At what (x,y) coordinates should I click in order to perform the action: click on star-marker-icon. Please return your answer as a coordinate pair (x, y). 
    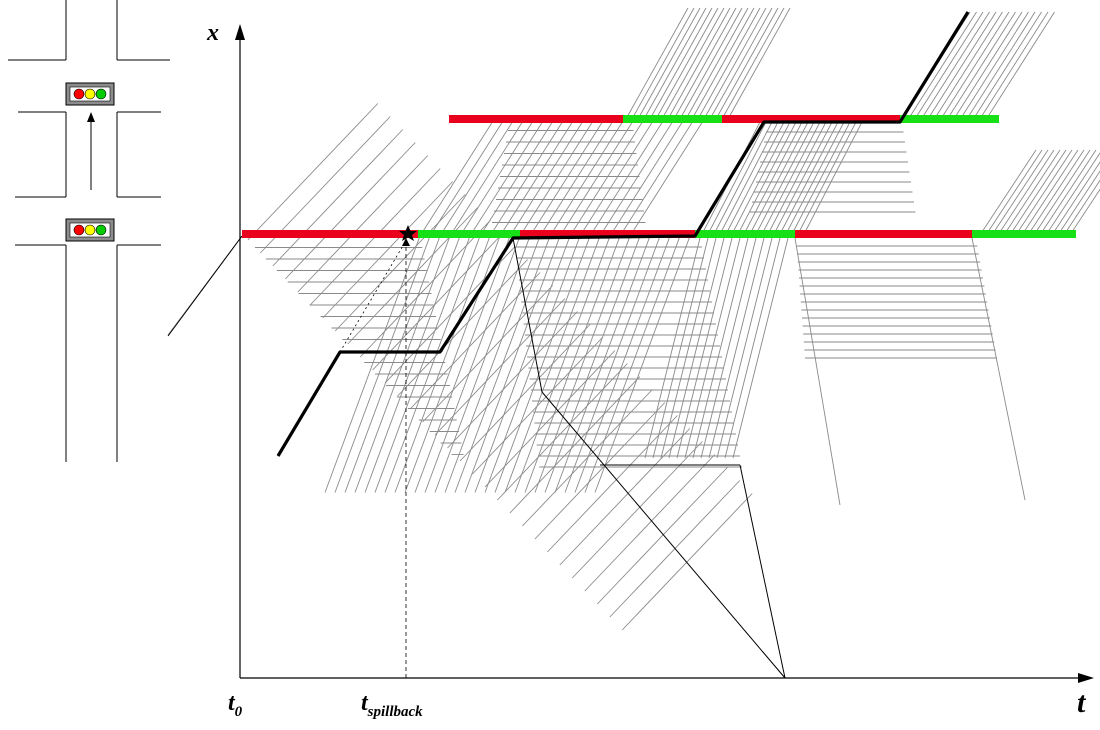
    Looking at the image, I should click on (408, 233).